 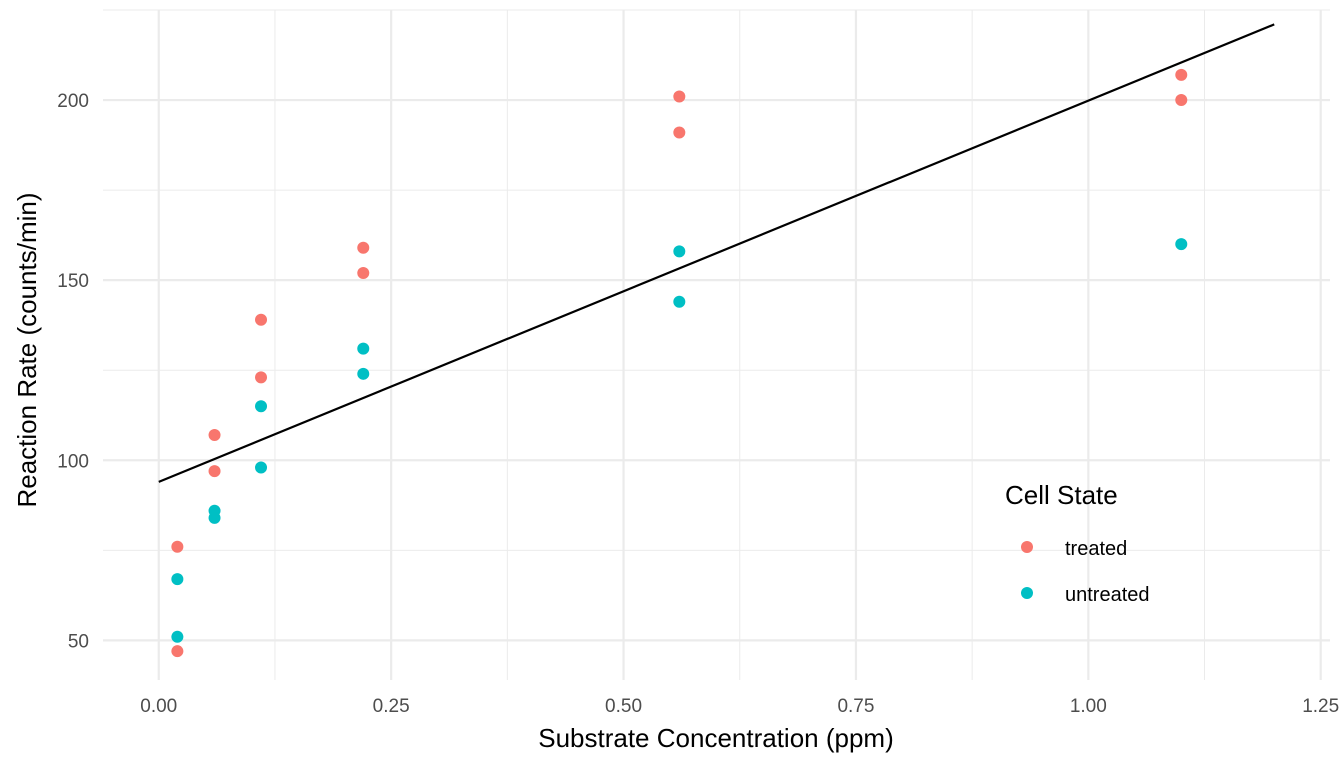 What do you see at coordinates (1107, 595) in the screenshot?
I see `legend-label-untreated: untreated` at bounding box center [1107, 595].